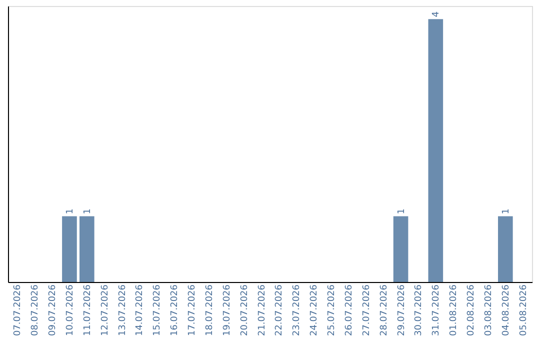 This screenshot has height=340, width=540. Describe the element at coordinates (401, 310) in the screenshot. I see `x-tick-label: 29.07.2026` at that location.